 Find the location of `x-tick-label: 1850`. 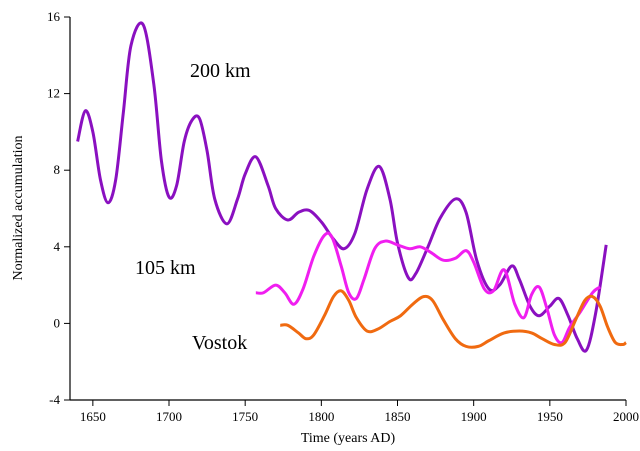

x-tick-label: 1850 is located at coordinates (398, 416).